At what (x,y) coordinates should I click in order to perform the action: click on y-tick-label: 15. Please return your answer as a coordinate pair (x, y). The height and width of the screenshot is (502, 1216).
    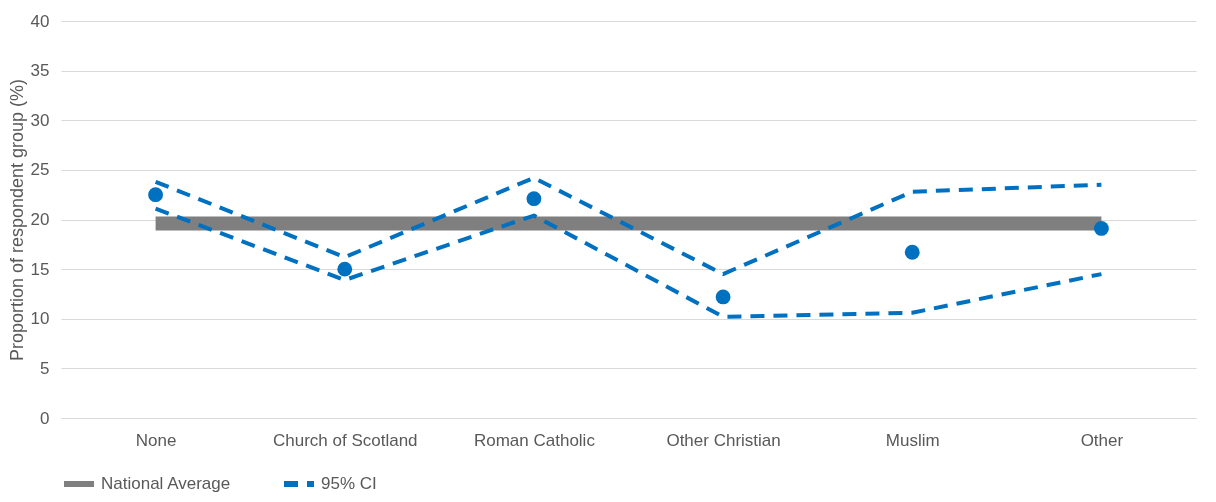
    Looking at the image, I should click on (40, 269).